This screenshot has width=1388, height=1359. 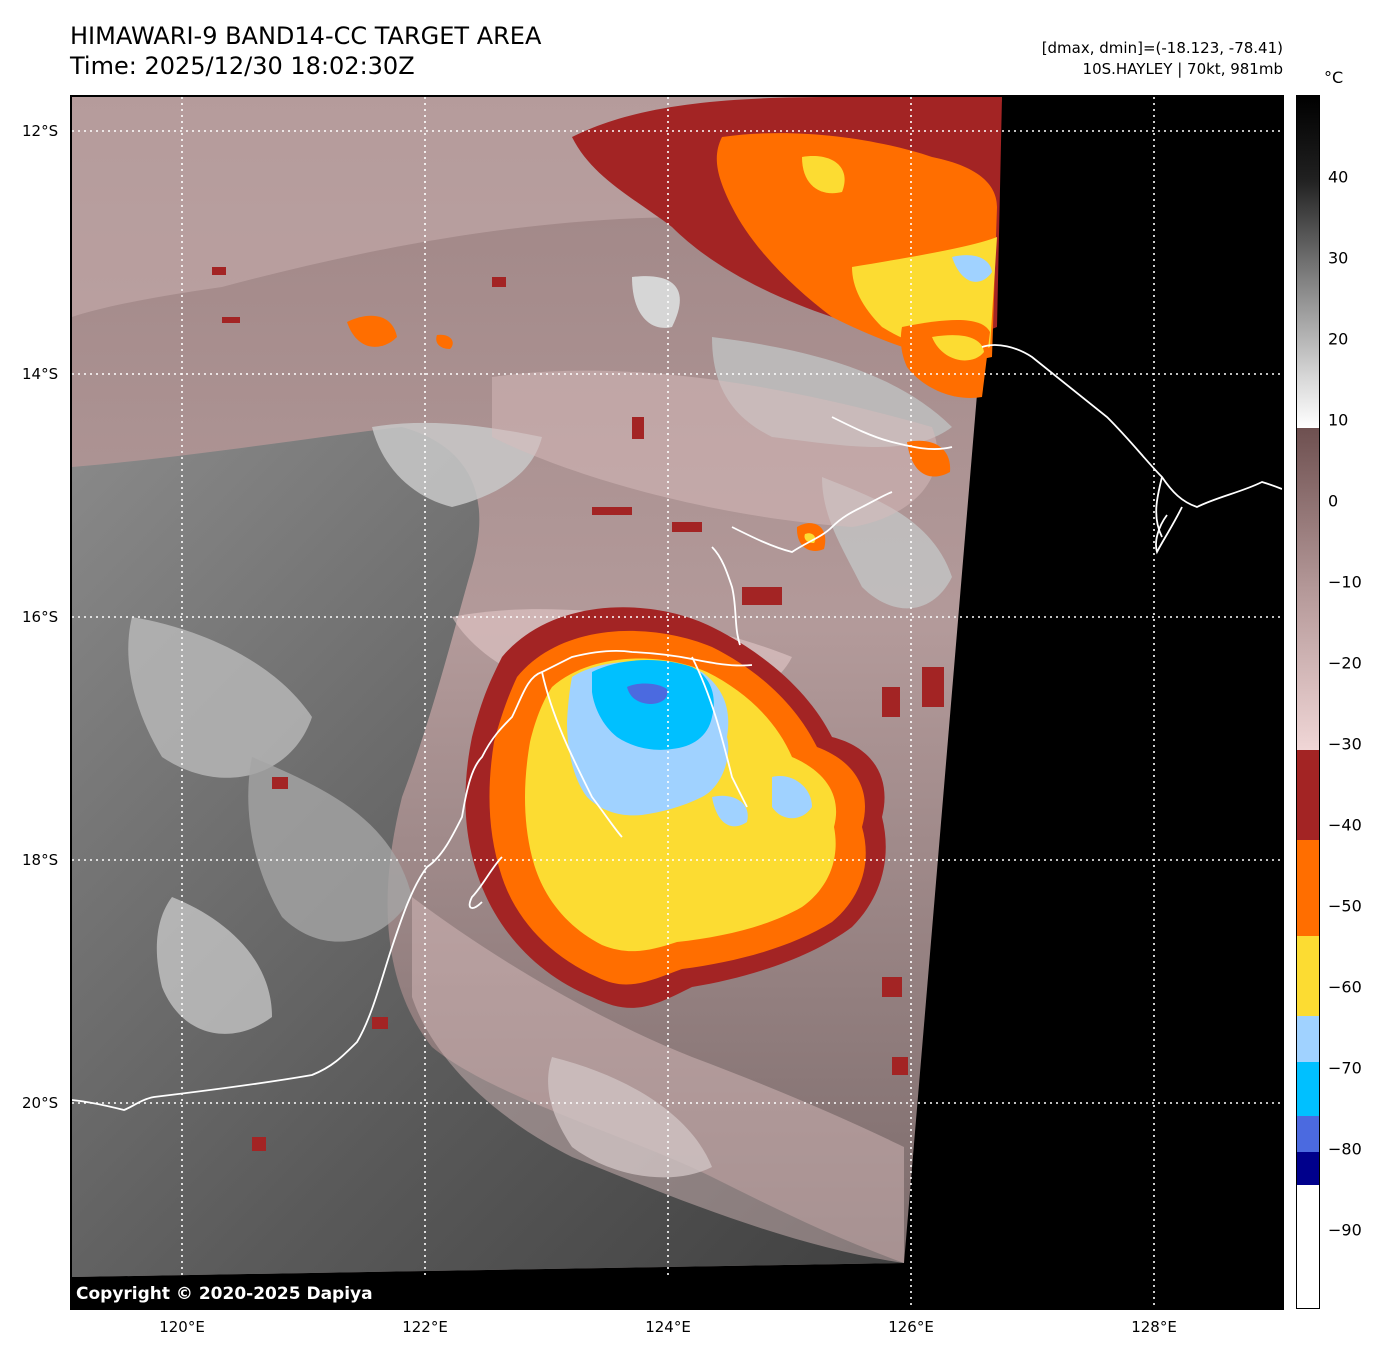 I want to click on lat-label-14s: 14°S, so click(x=40, y=374).